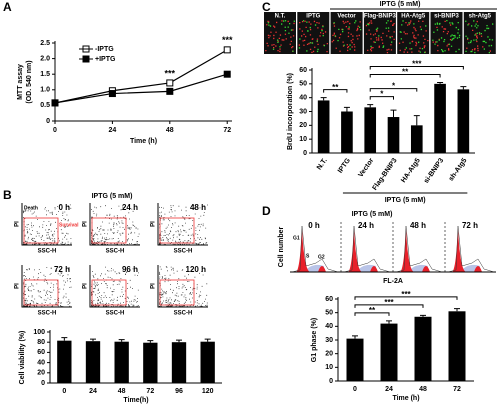 This screenshot has width=499, height=404. I want to click on panel-label: C, so click(266, 7).